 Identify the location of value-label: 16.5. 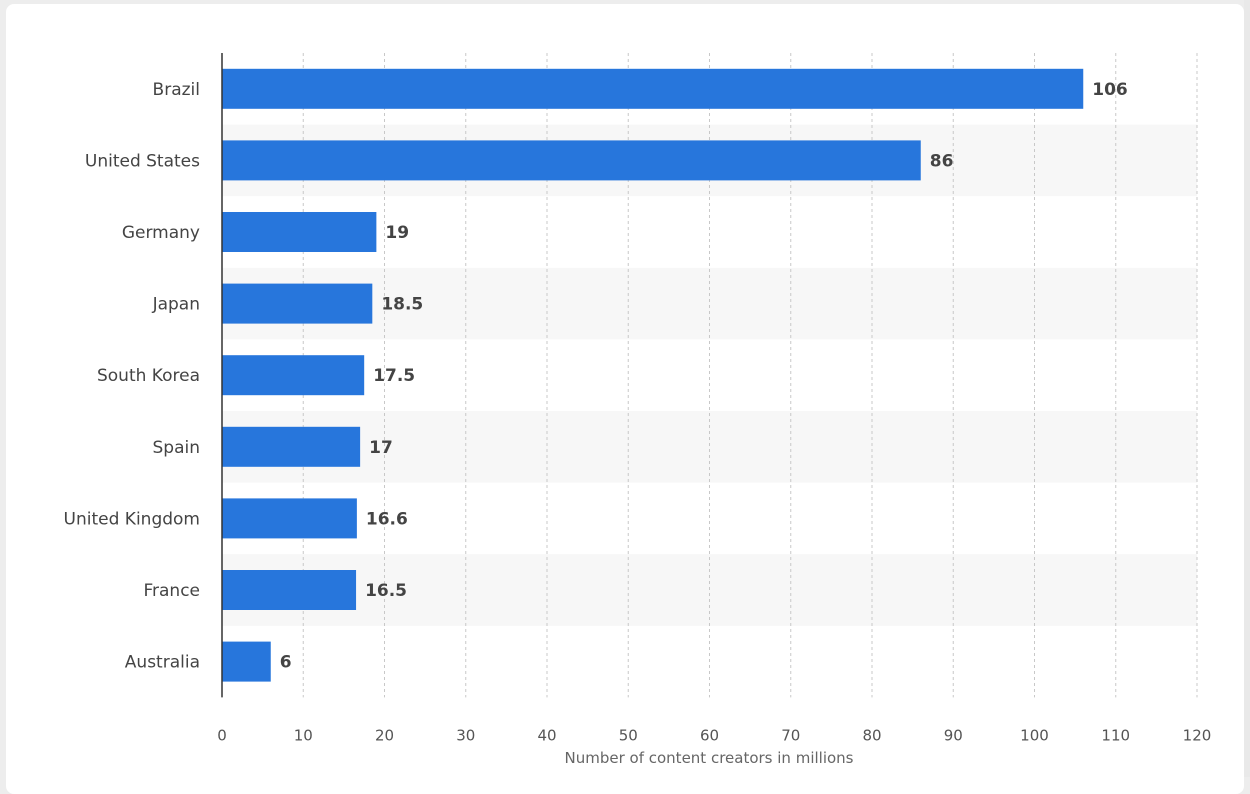
(386, 591).